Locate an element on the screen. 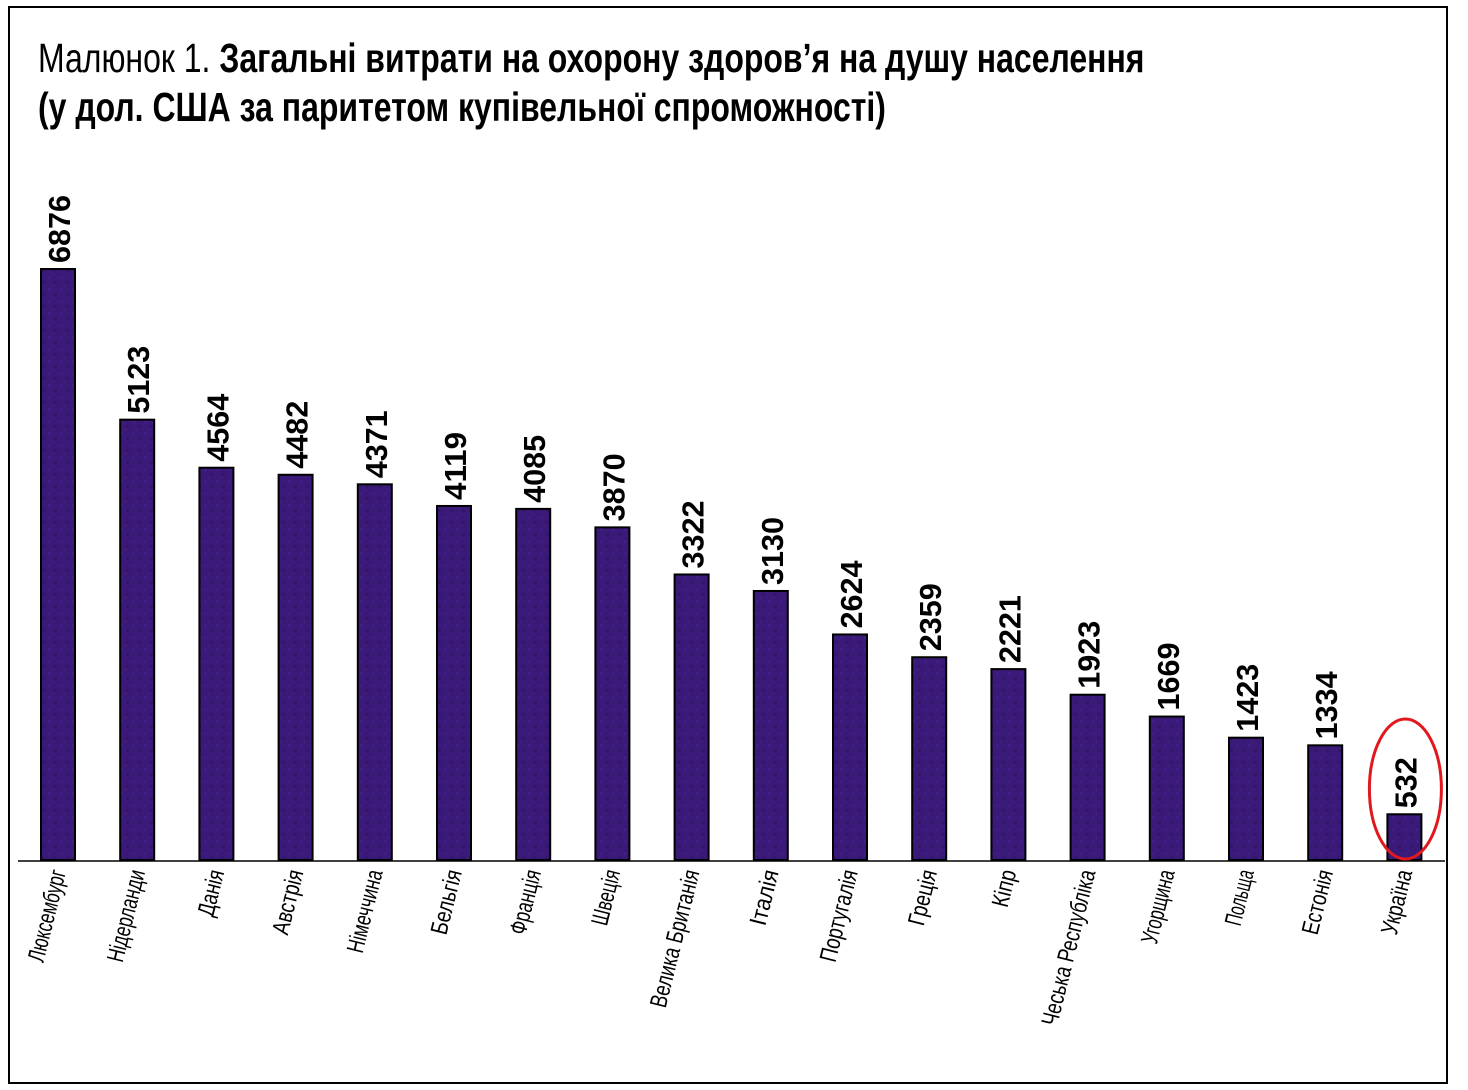  value-label-11: 2624 is located at coordinates (851, 594).